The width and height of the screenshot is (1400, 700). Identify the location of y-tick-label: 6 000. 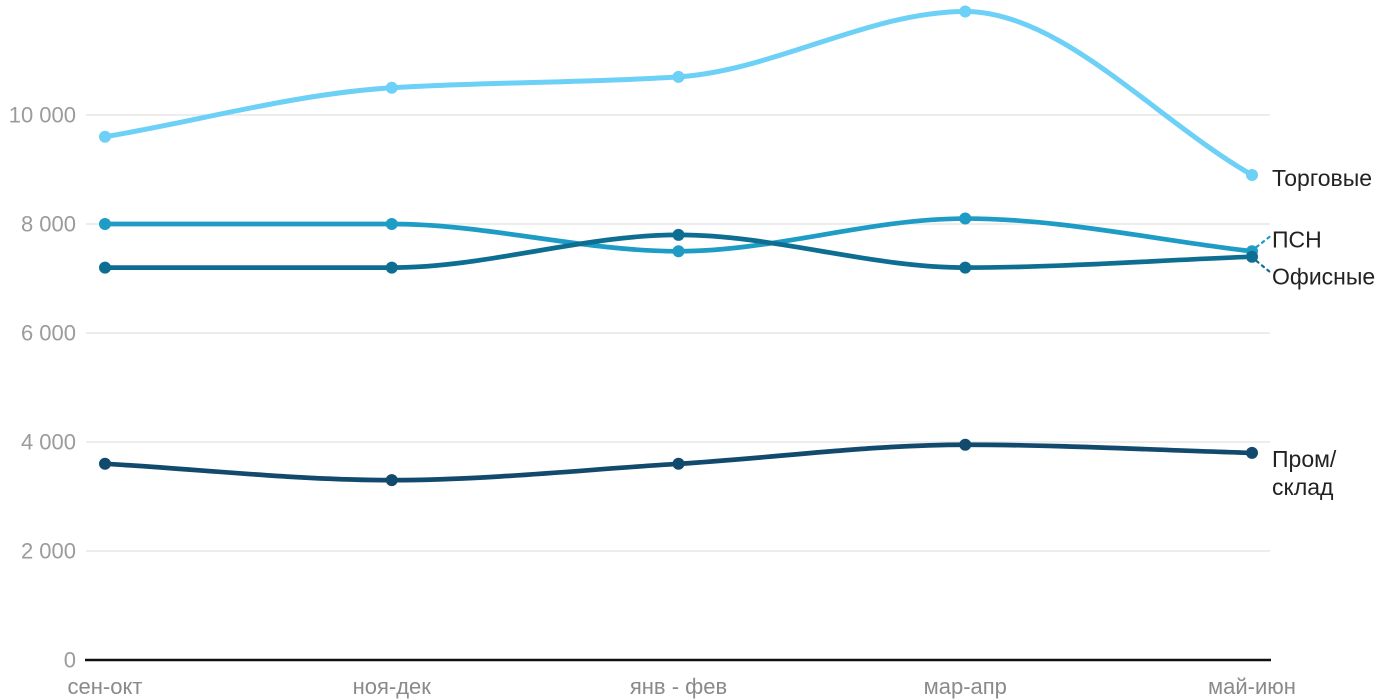
(48, 333).